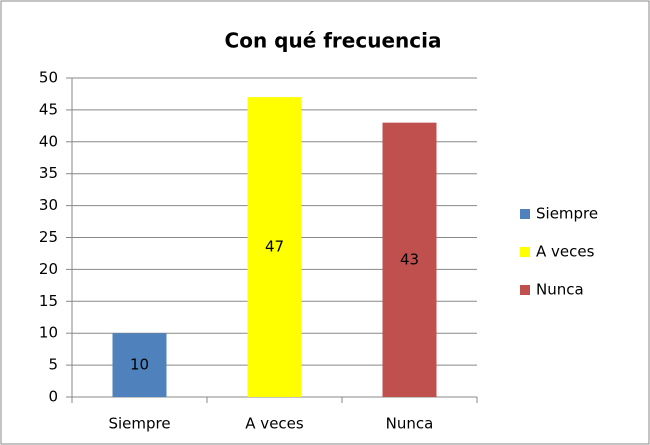 This screenshot has height=445, width=650. What do you see at coordinates (48, 173) in the screenshot?
I see `y-tick-label: 35` at bounding box center [48, 173].